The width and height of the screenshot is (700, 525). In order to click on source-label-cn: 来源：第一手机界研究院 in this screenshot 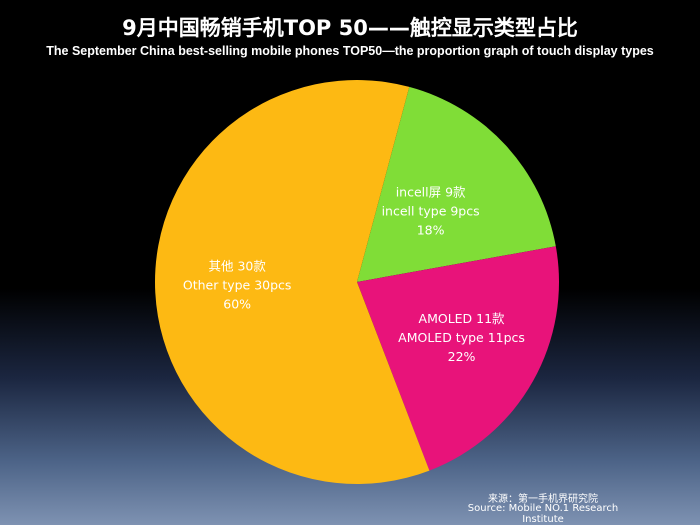, I will do `click(543, 499)`.